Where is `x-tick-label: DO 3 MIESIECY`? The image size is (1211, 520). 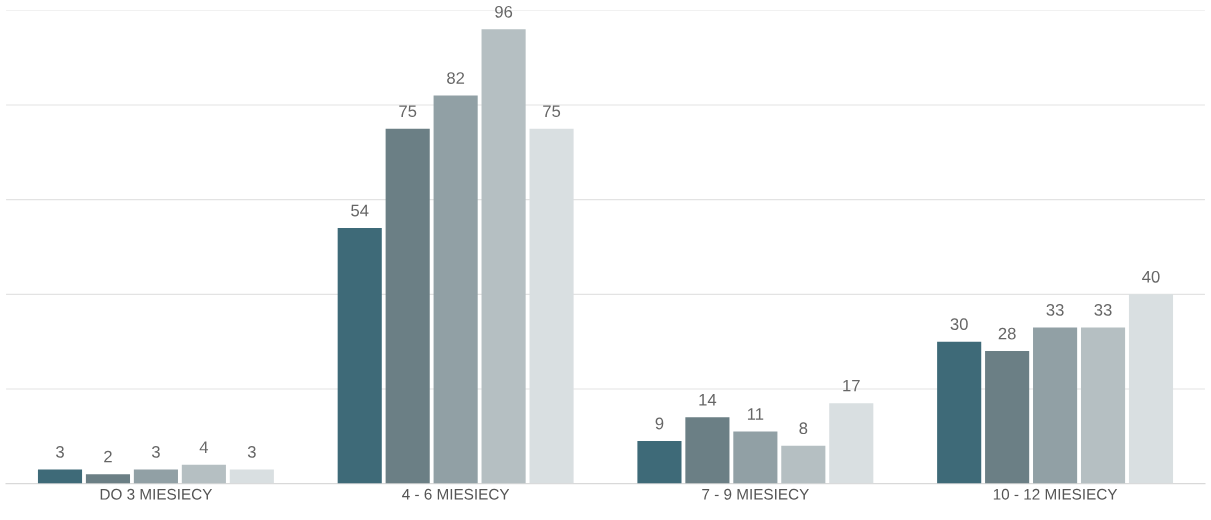
x-tick-label: DO 3 MIESIECY is located at coordinates (156, 494).